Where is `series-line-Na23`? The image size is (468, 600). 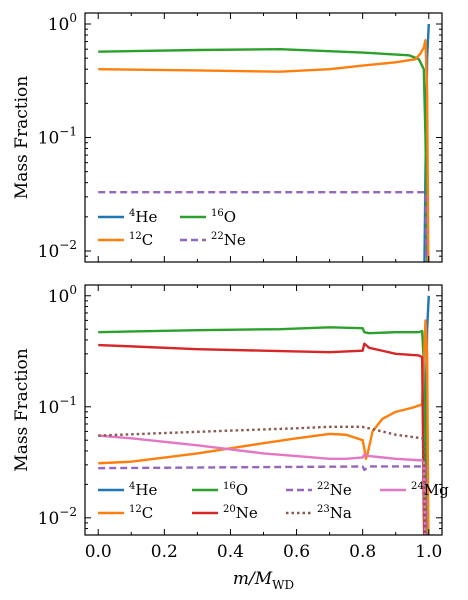 series-line-Na23 is located at coordinates (262, 480).